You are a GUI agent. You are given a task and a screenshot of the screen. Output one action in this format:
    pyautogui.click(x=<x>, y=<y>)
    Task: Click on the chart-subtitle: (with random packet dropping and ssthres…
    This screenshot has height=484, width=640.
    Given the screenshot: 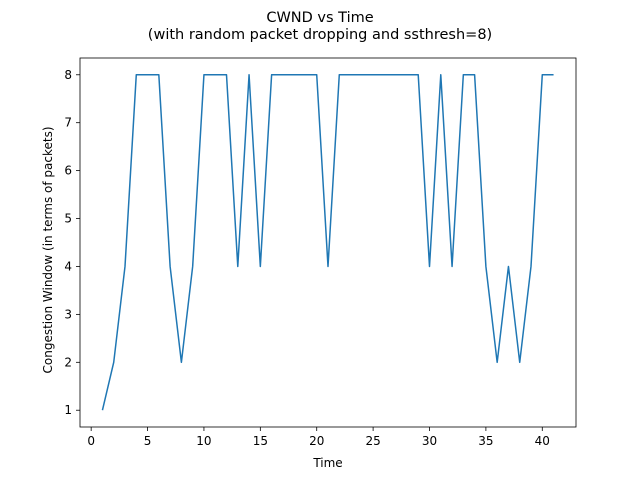 What is the action you would take?
    pyautogui.click(x=320, y=35)
    